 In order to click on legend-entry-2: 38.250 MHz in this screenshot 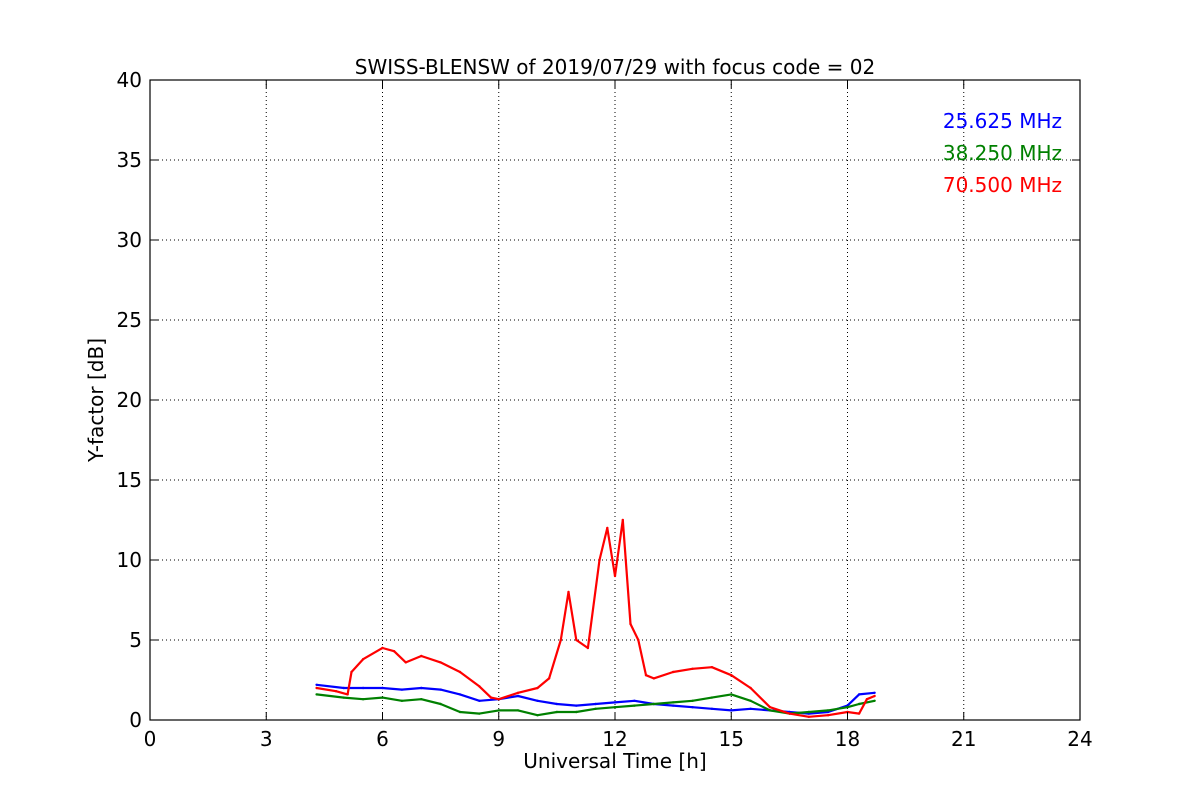, I will do `click(1002, 153)`.